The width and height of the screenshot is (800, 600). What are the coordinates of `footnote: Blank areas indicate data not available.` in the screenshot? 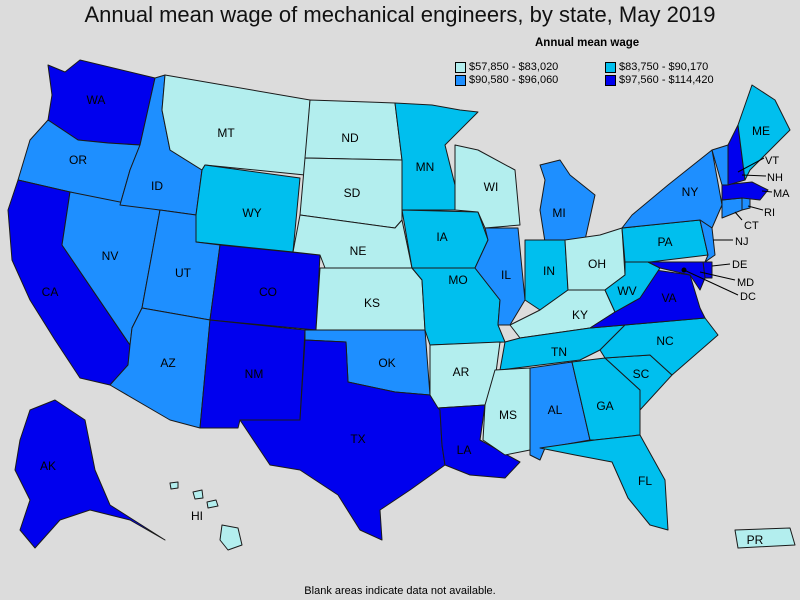 It's located at (400, 591).